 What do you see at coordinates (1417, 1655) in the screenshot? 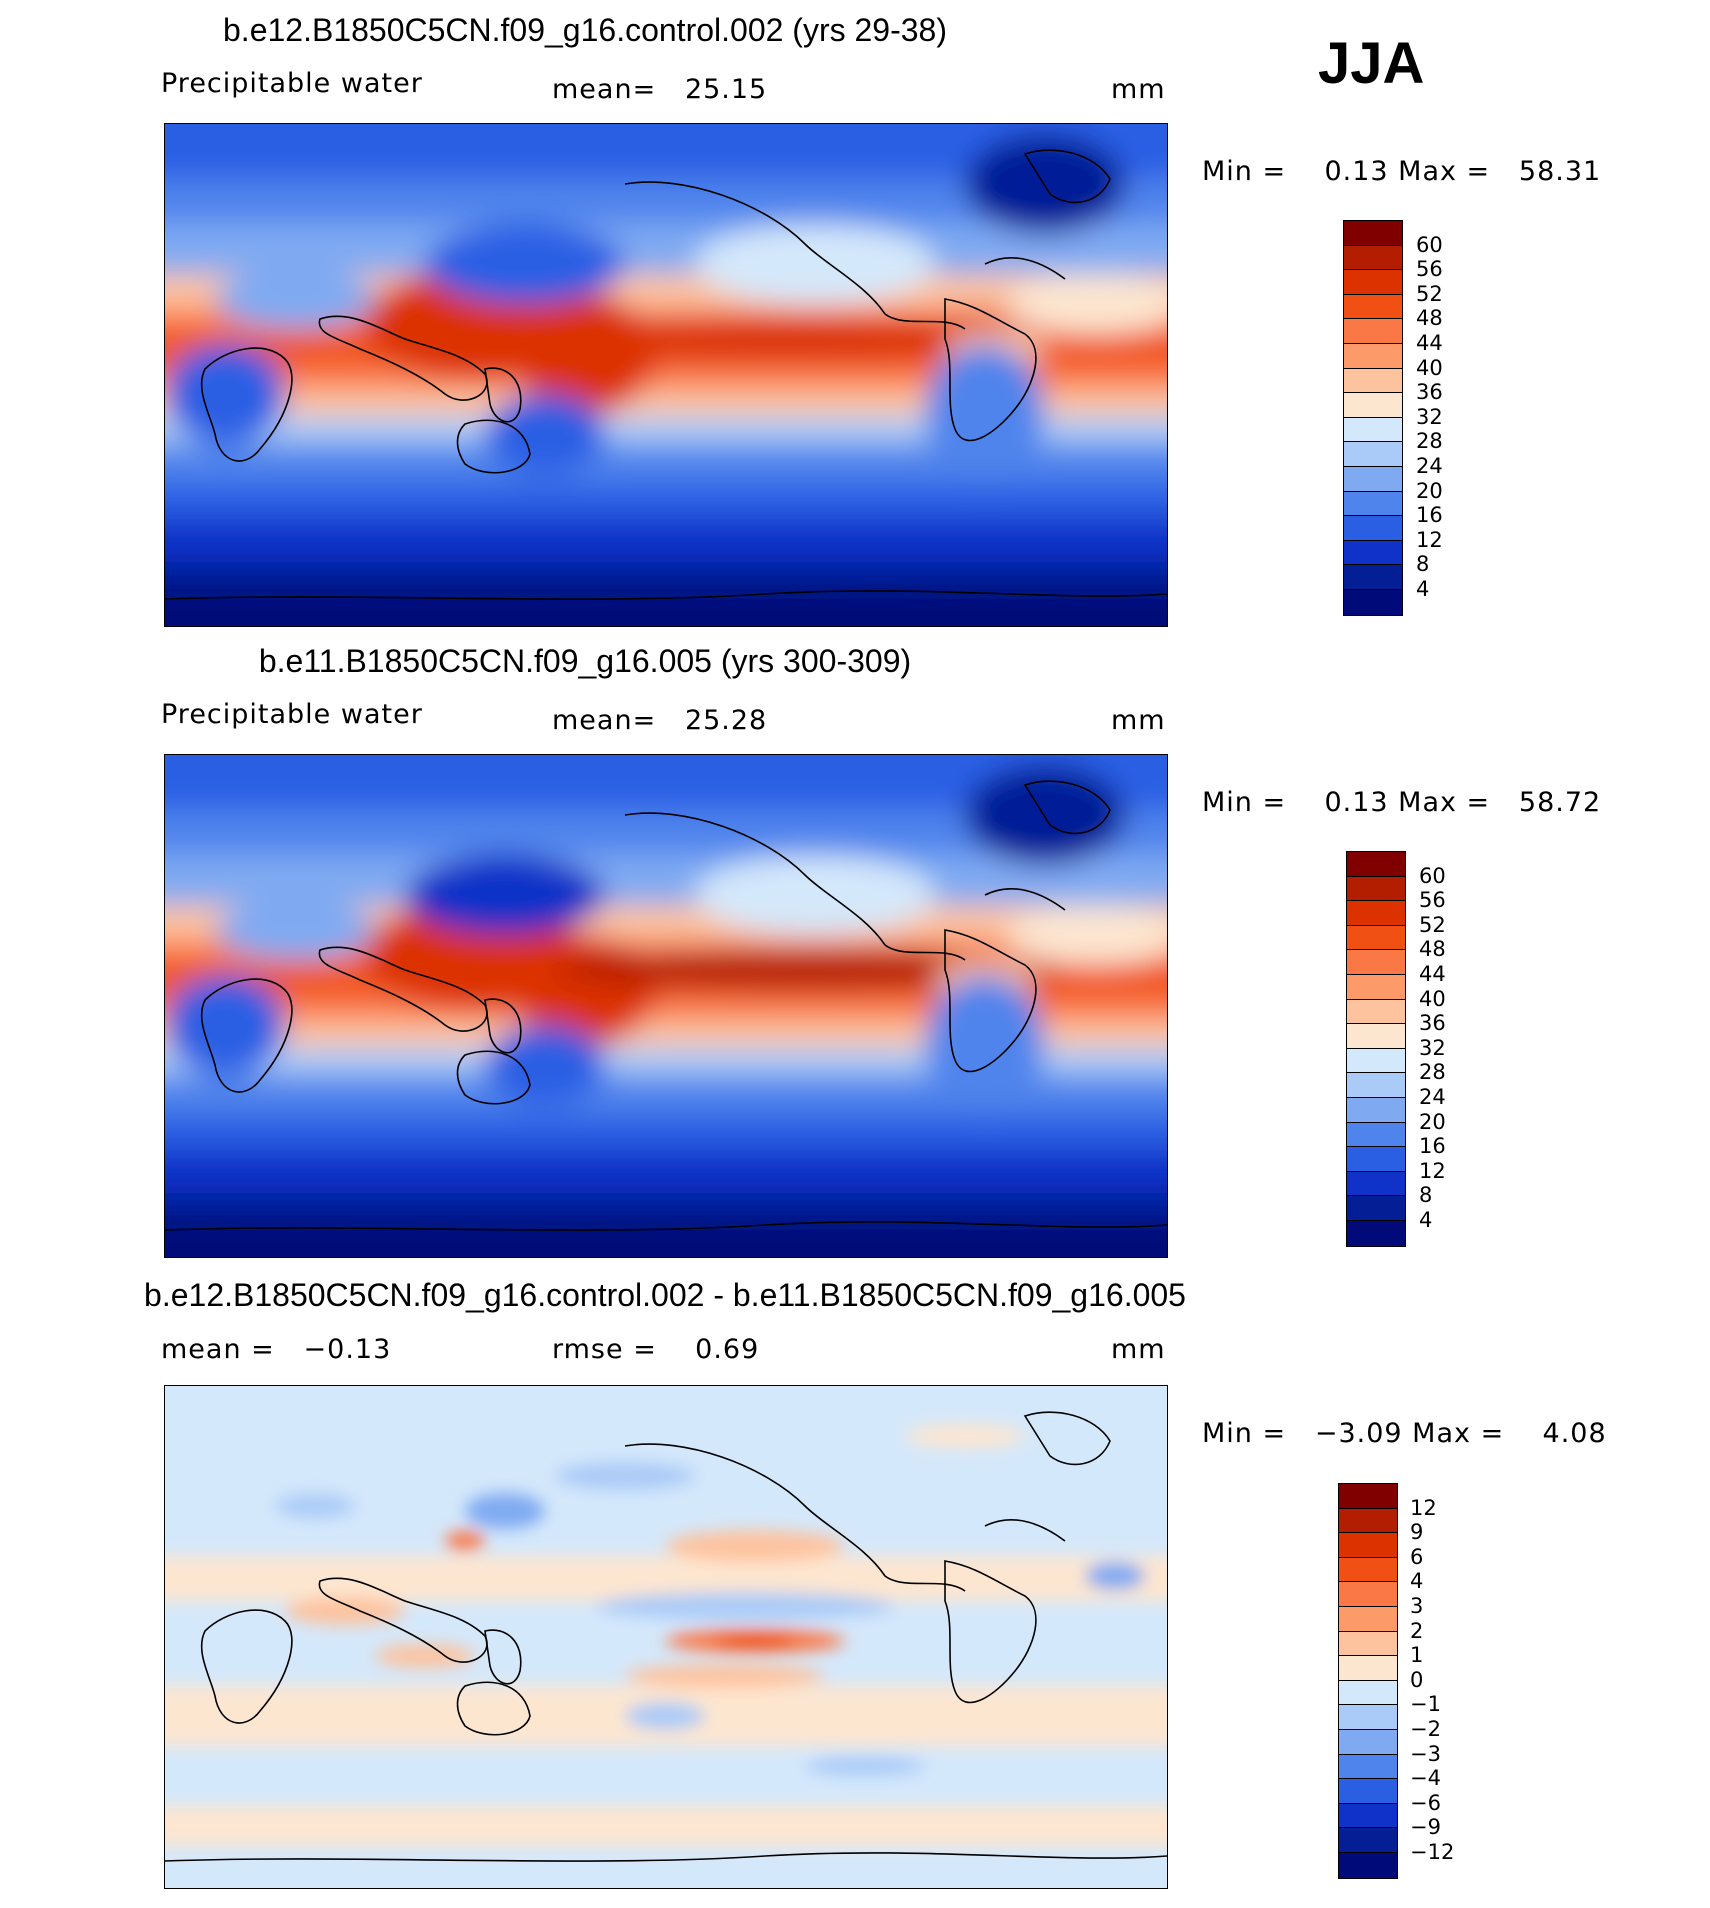
I see `colorbar-tick-label: 1` at bounding box center [1417, 1655].